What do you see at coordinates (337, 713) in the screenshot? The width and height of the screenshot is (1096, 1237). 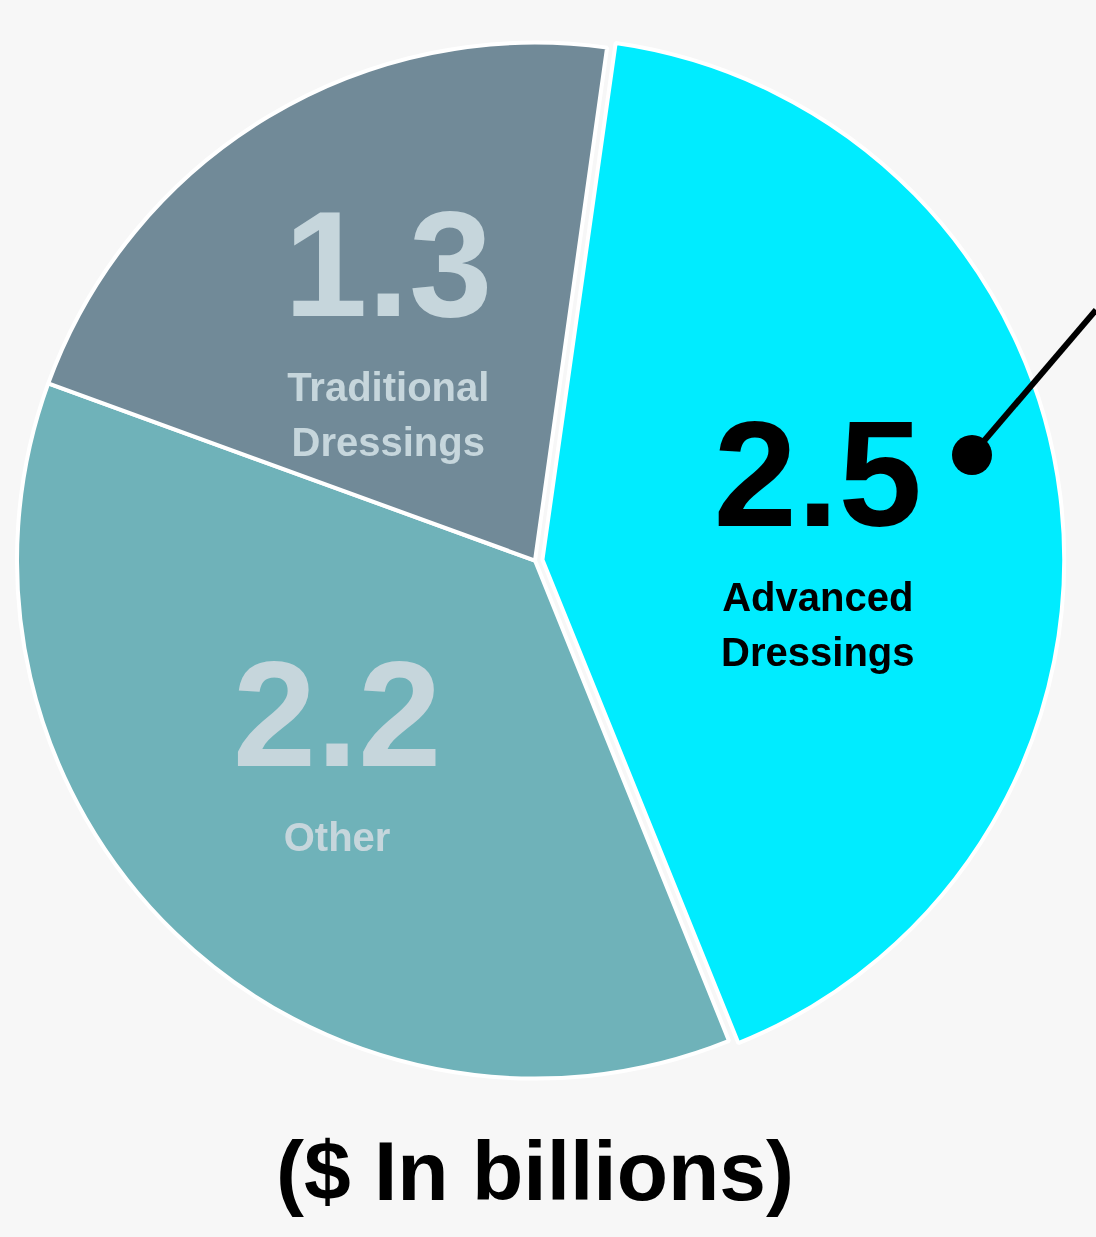 I see `data-label: 2.2` at bounding box center [337, 713].